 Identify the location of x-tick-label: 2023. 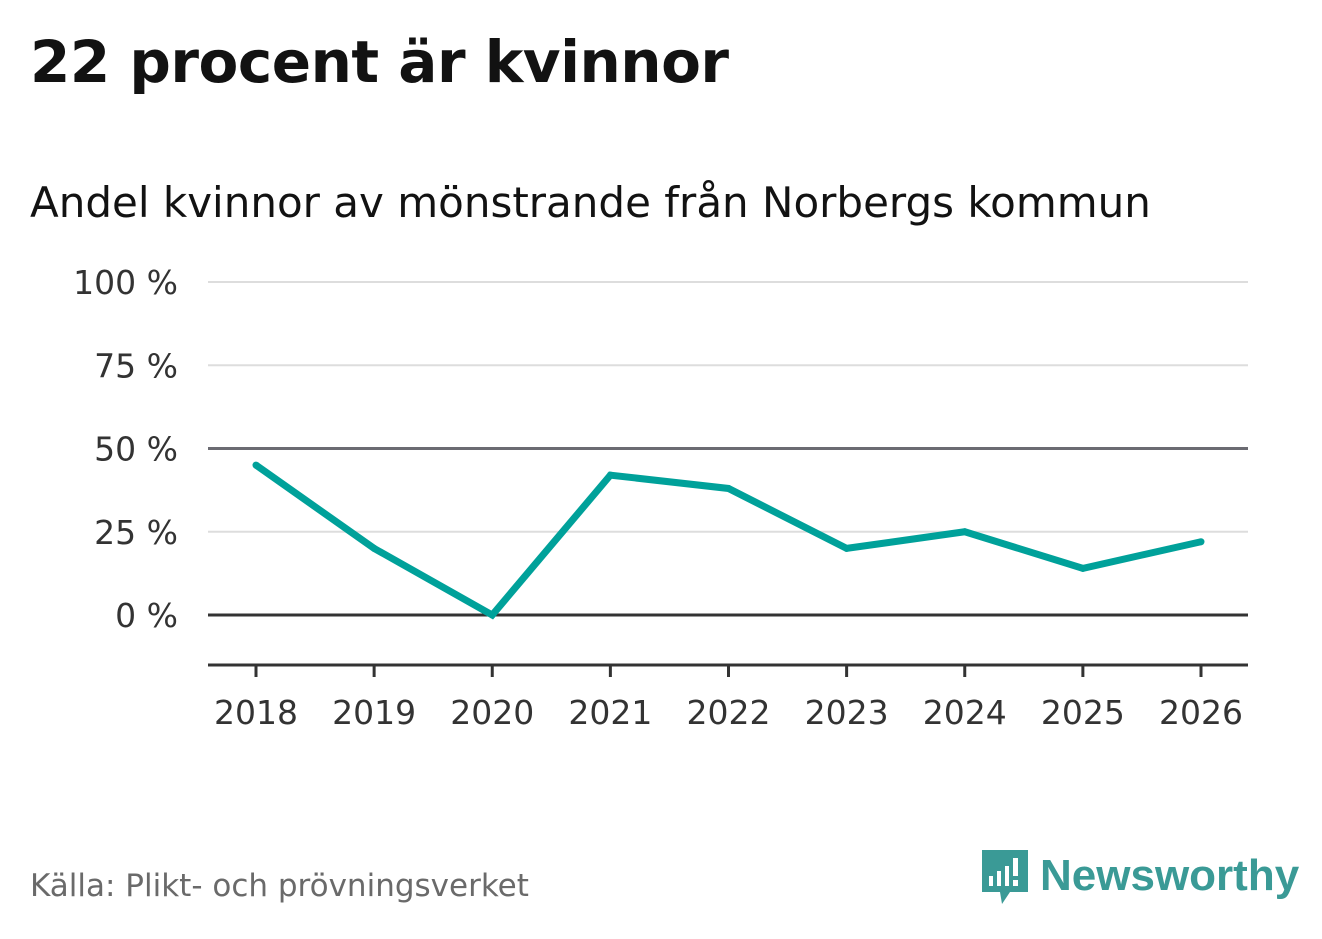
(847, 712).